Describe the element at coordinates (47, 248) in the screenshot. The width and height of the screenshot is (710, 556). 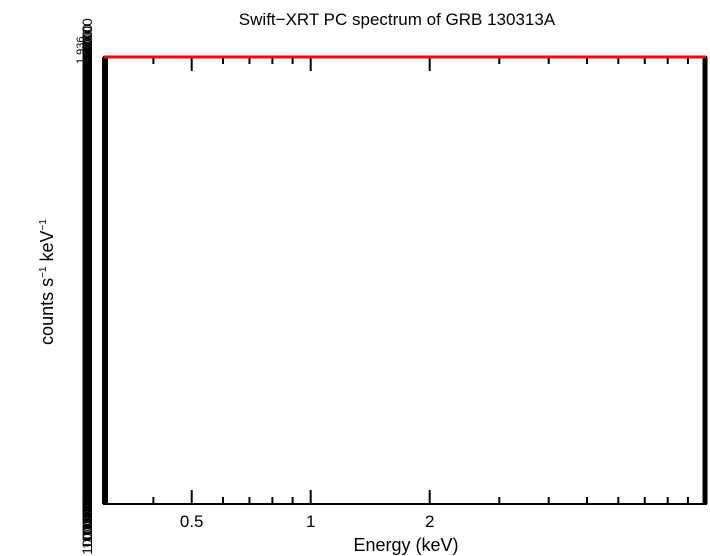
I see `y-label-mid: keV` at that location.